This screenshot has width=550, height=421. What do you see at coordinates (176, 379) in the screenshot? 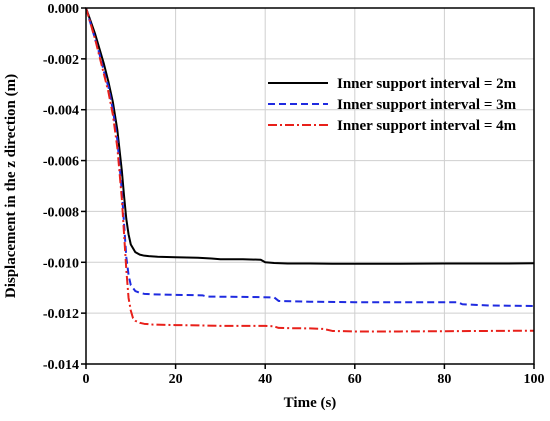
I see `x-tick-label: 20` at bounding box center [176, 379].